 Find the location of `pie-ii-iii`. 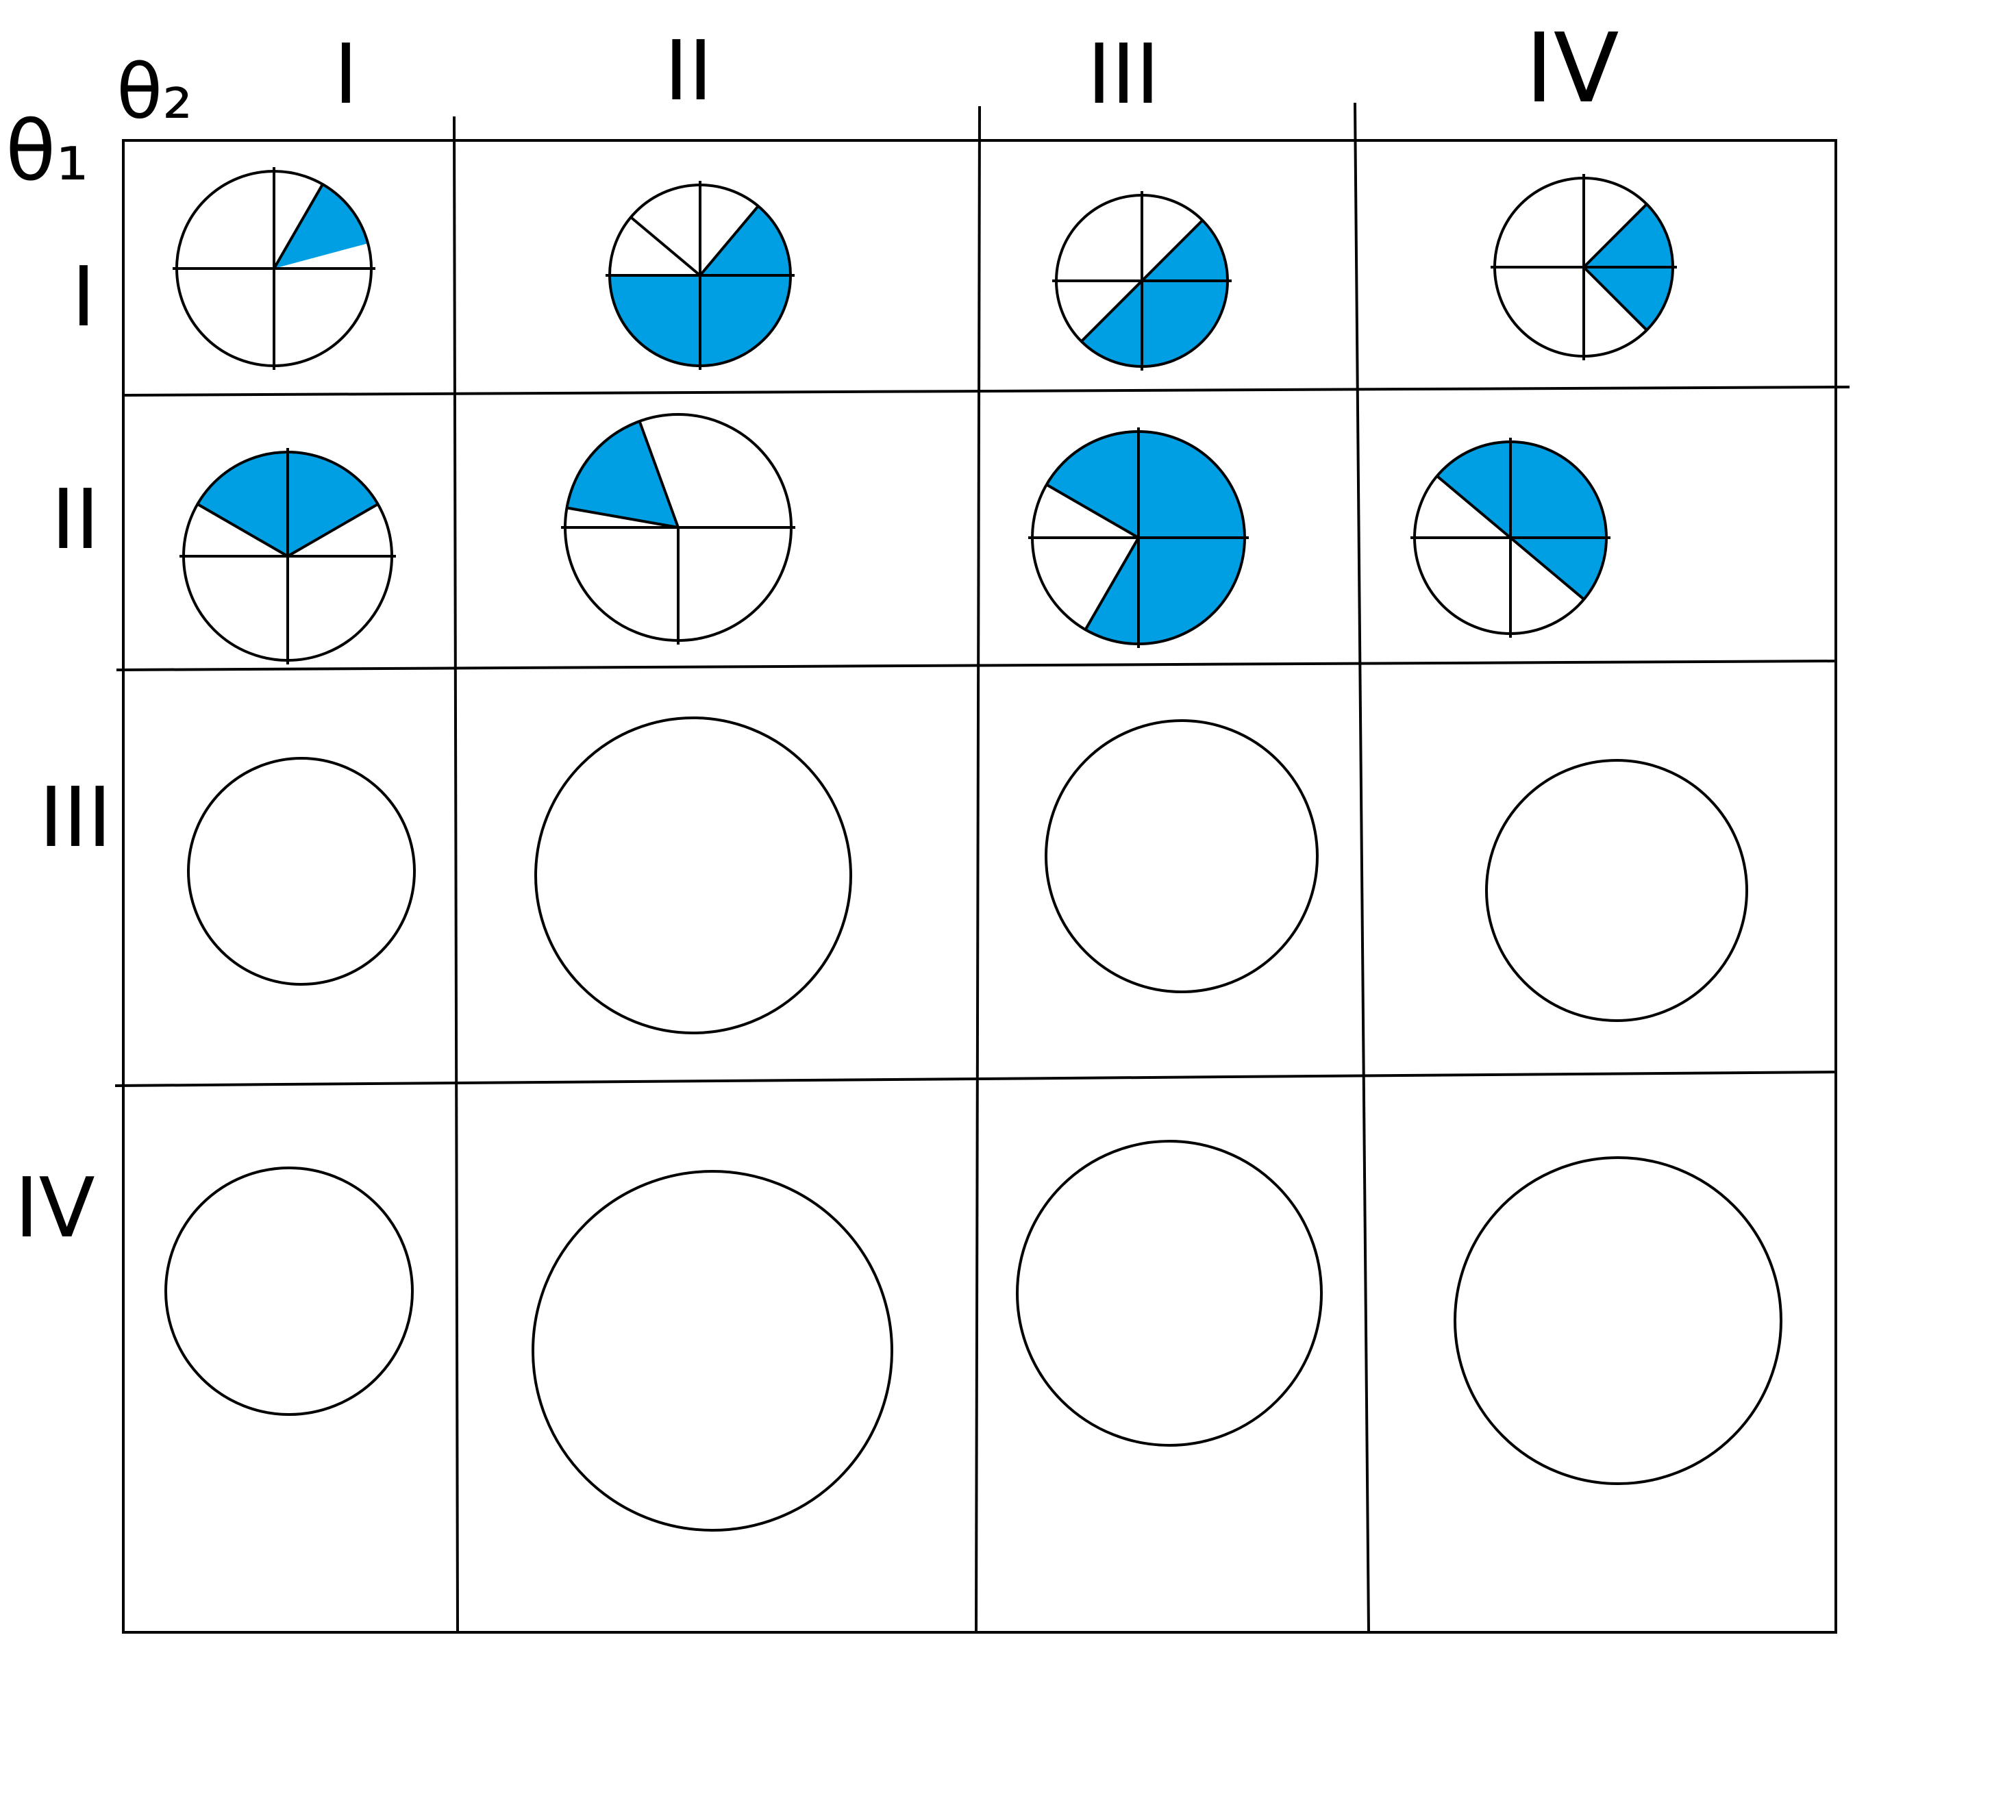

pie-ii-iii is located at coordinates (1138, 537).